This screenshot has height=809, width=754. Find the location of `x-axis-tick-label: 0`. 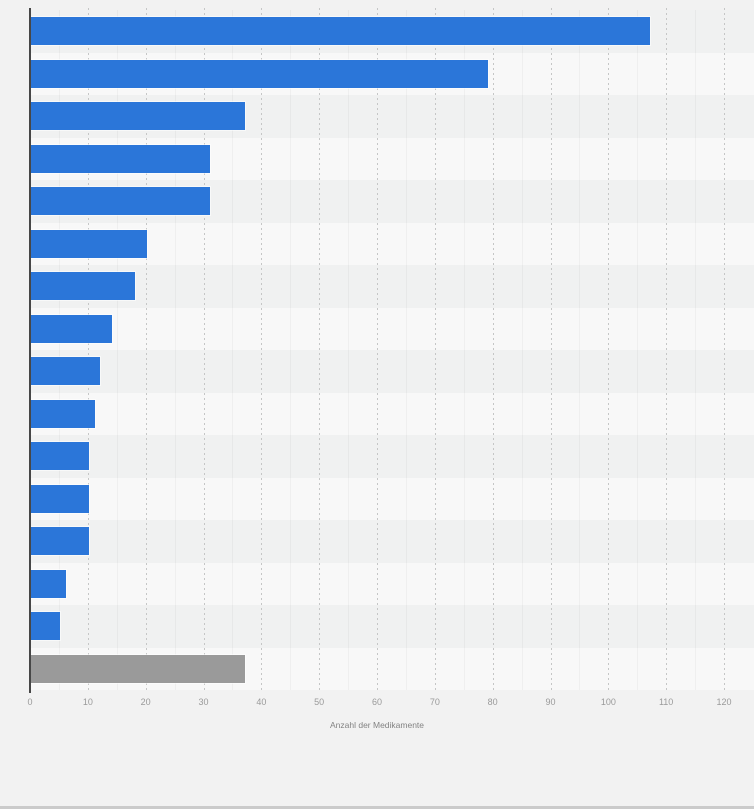

x-axis-tick-label: 0 is located at coordinates (30, 702).